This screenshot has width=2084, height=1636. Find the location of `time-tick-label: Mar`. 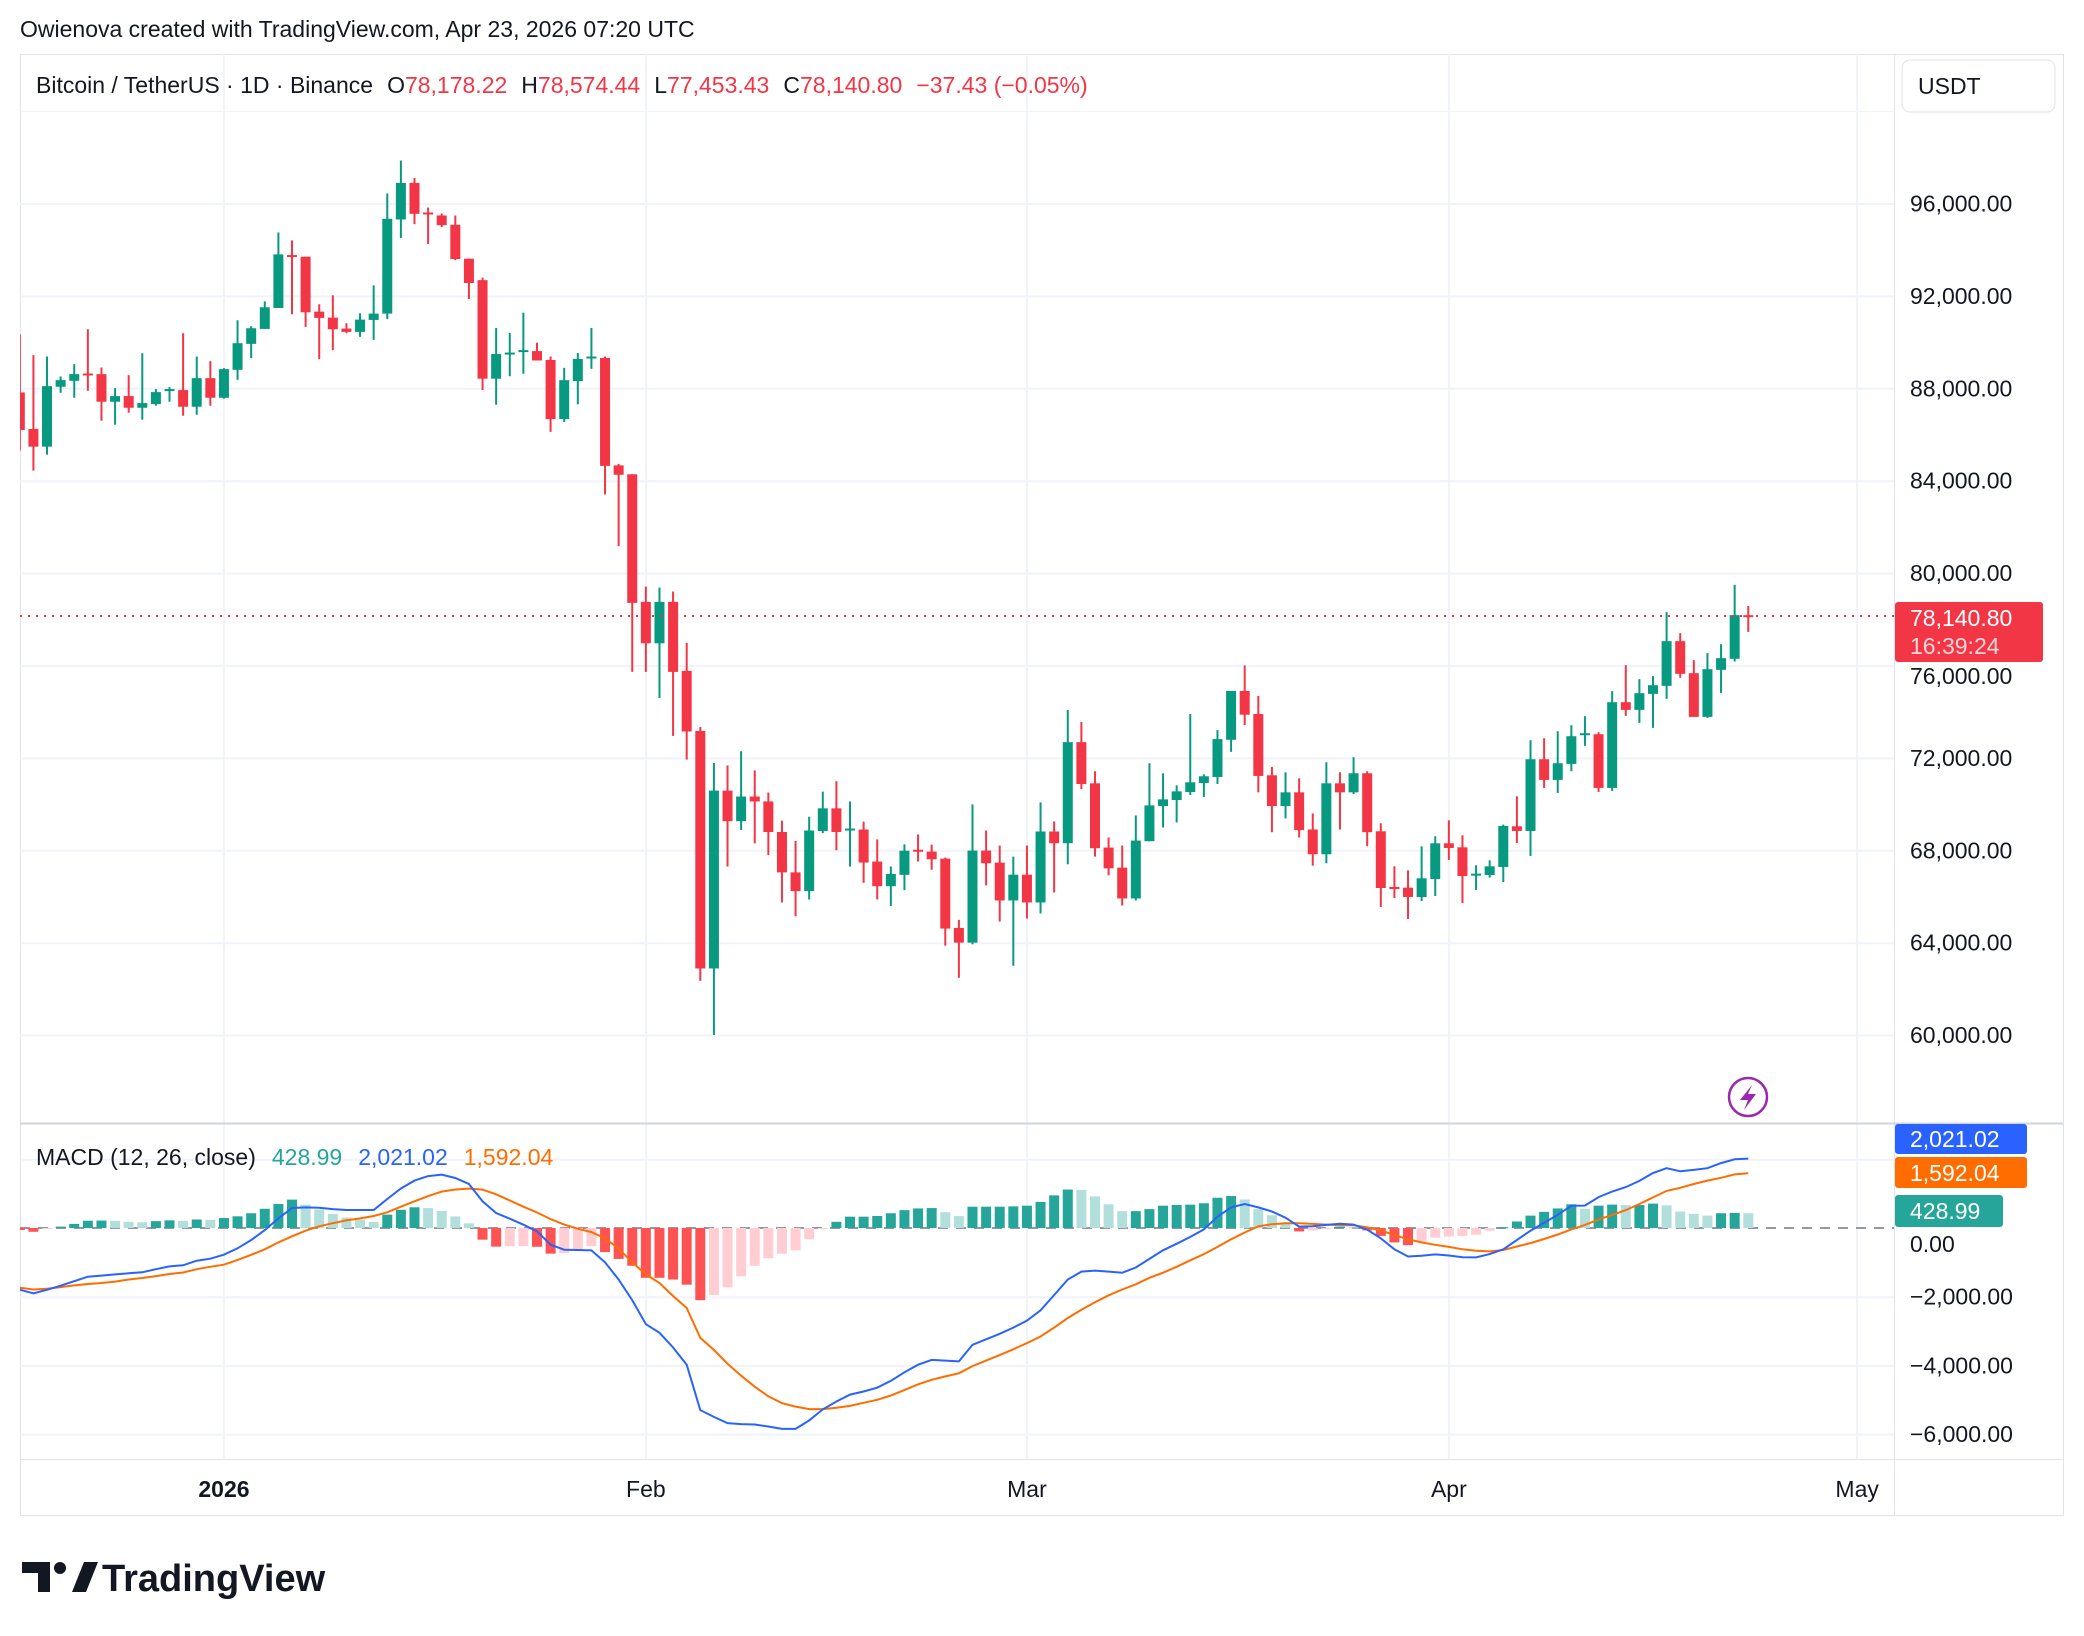

time-tick-label: Mar is located at coordinates (1027, 1489).